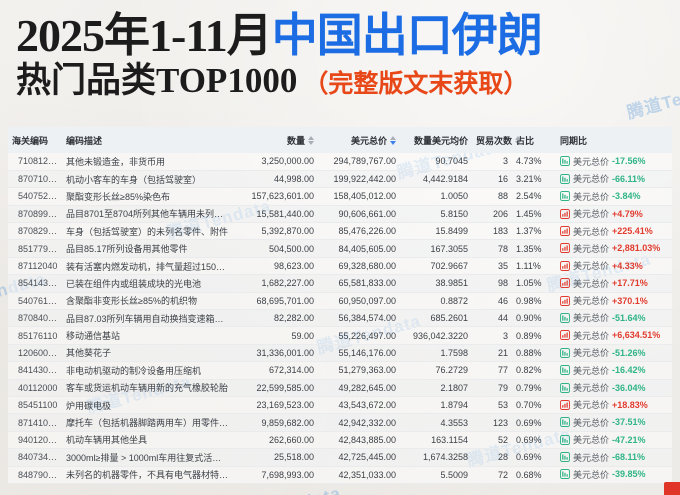 The height and width of the screenshot is (495, 680). What do you see at coordinates (492, 248) in the screenshot?
I see `cell-trade-count: 78` at bounding box center [492, 248].